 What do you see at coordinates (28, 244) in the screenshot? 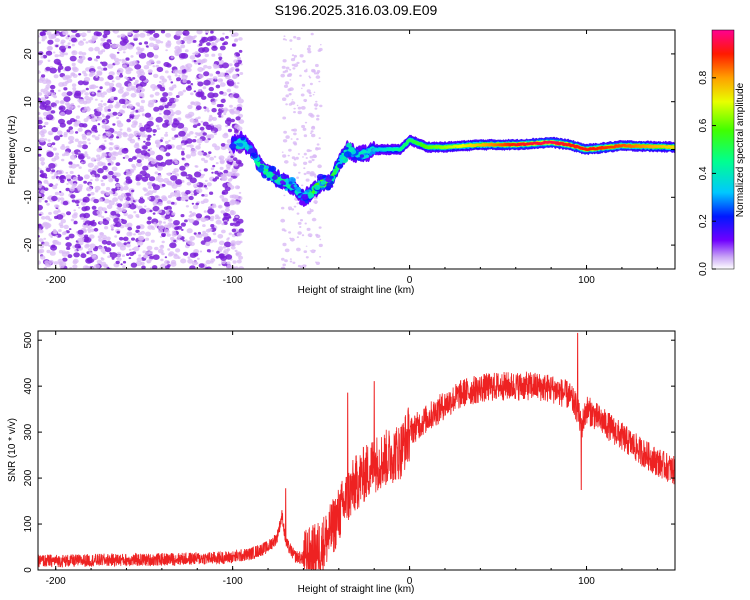
I see `y-tick-label: -20` at bounding box center [28, 244].